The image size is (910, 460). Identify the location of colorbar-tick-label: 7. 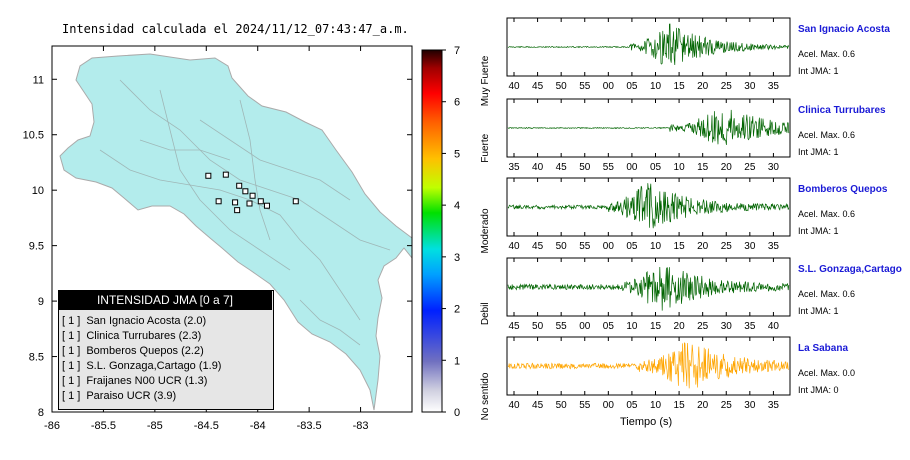
(457, 51).